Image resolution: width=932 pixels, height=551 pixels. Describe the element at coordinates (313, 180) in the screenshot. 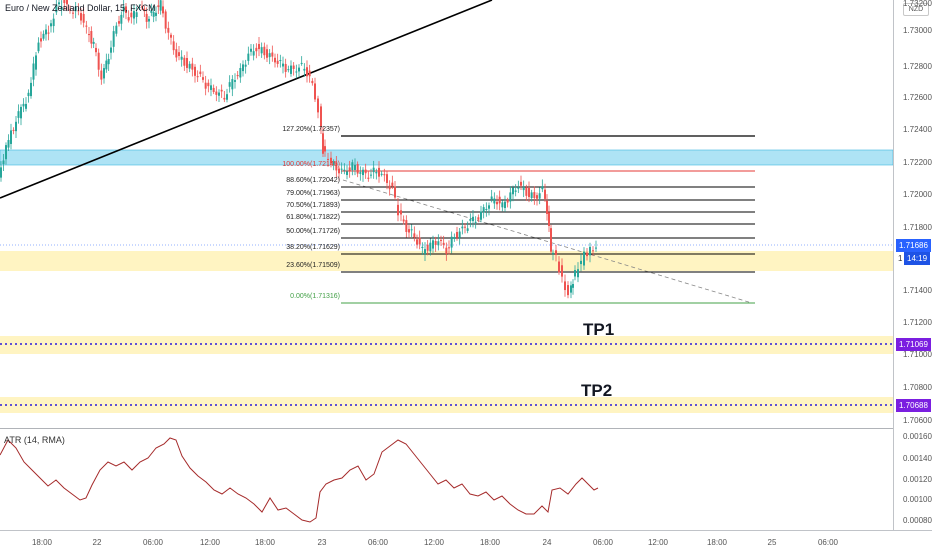

I see `fib-level-label: 88.60%(1.72042)` at that location.